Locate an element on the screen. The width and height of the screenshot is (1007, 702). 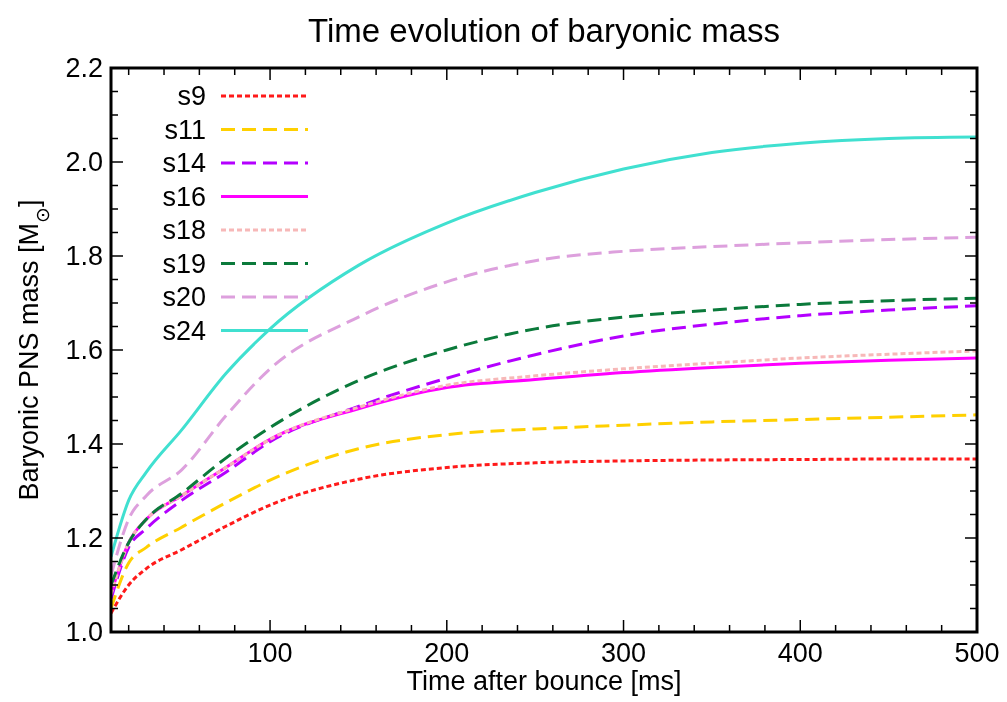
legend-label: s18 is located at coordinates (184, 230).